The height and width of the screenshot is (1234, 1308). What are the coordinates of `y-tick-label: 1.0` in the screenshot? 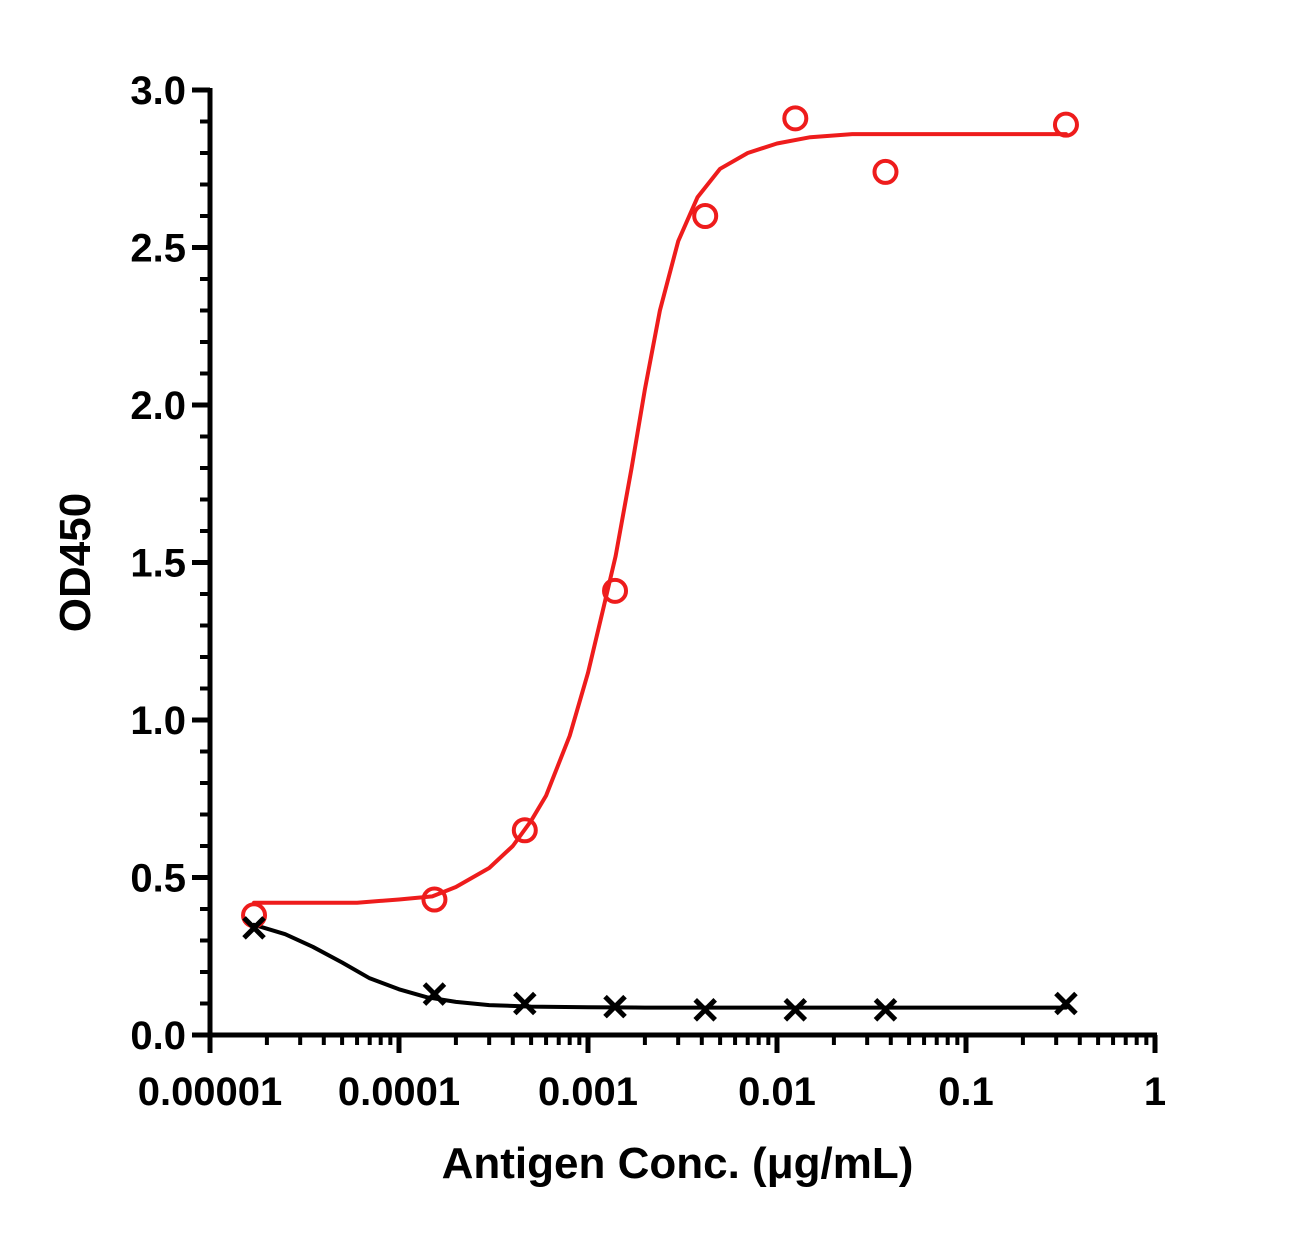 It's located at (158, 721).